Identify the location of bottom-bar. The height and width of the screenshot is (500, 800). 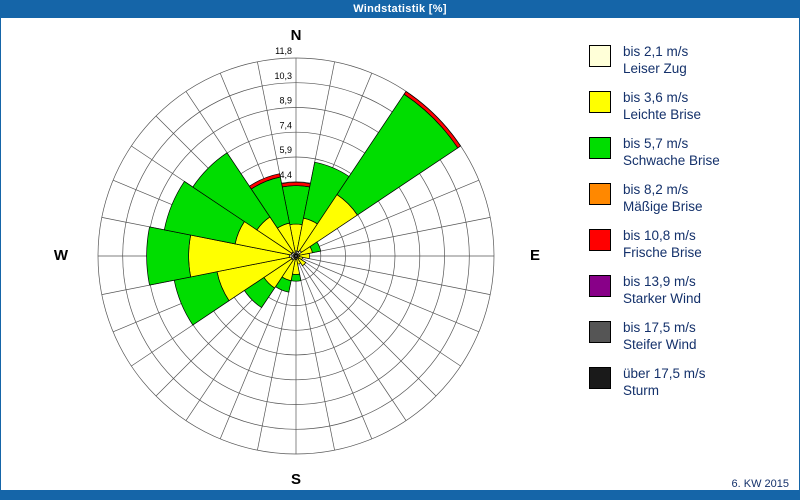
(400, 494).